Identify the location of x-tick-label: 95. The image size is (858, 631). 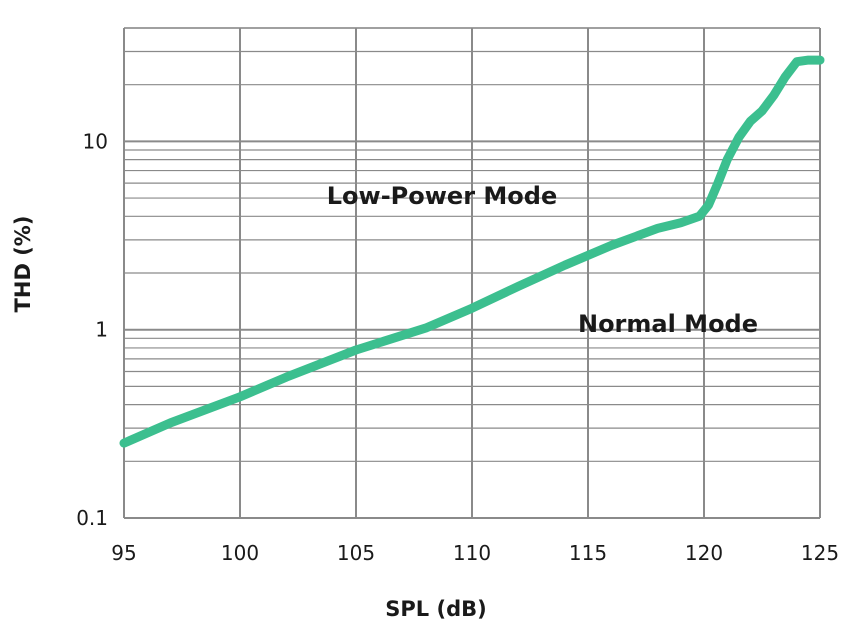
(123, 553).